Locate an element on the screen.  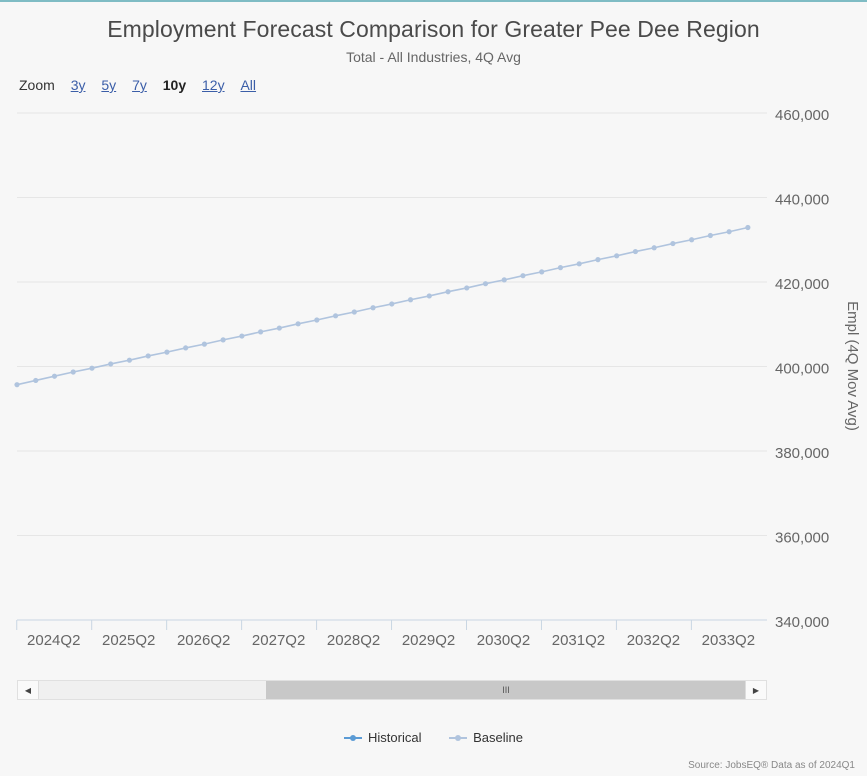
source-note: Source: JobsEQ® Data as of 2024Q1 is located at coordinates (771, 765).